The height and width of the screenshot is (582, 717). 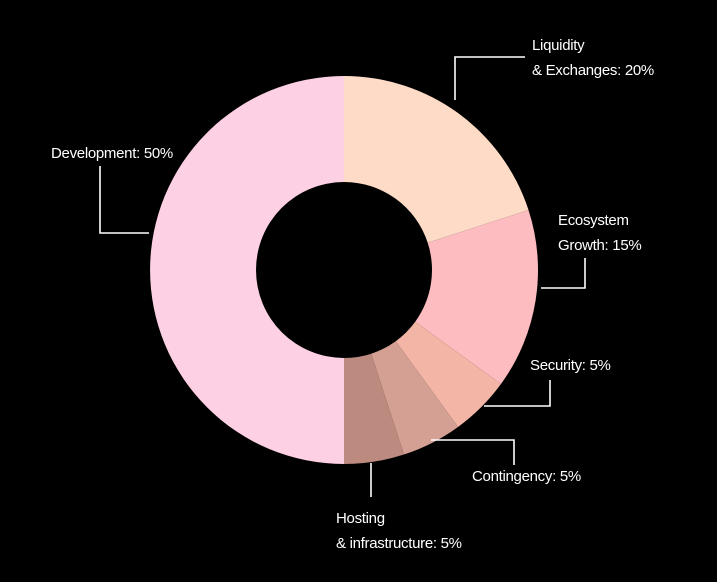 I want to click on slice-label: & Exchanges: 20%, so click(x=593, y=70).